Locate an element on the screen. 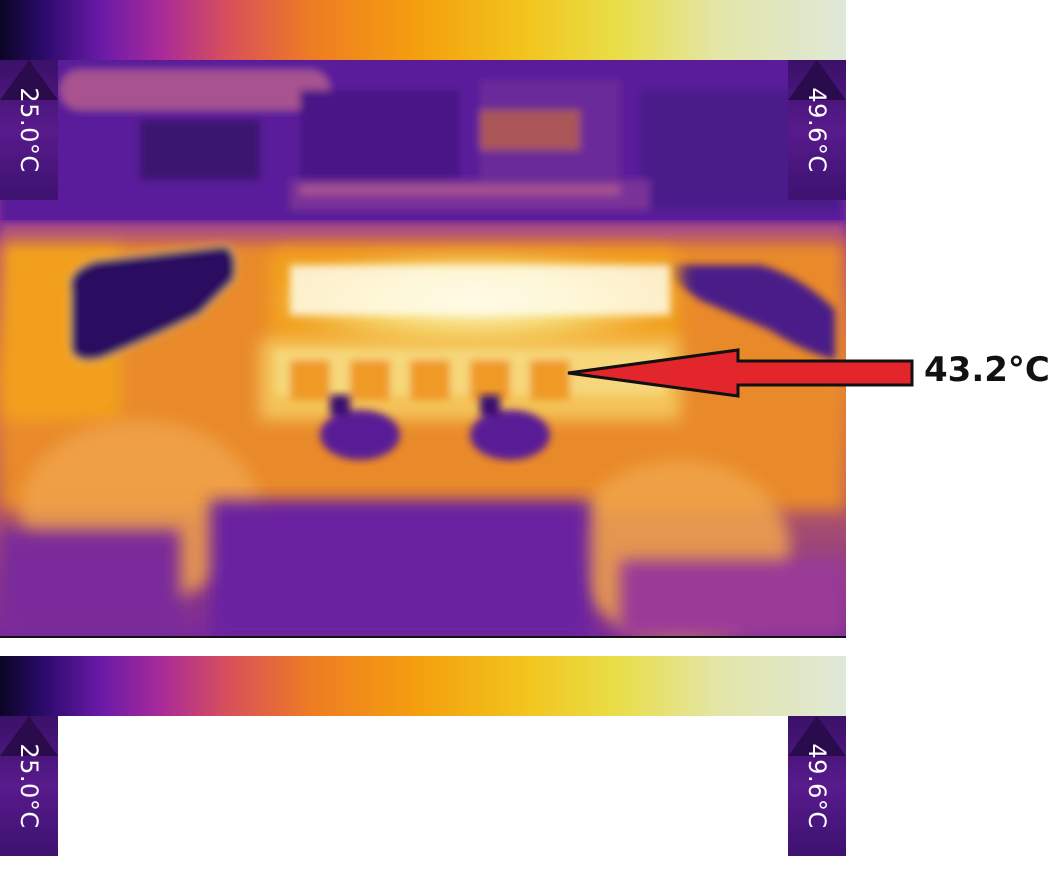  scale-min-marker-top: 25.0°C is located at coordinates (29, 130).